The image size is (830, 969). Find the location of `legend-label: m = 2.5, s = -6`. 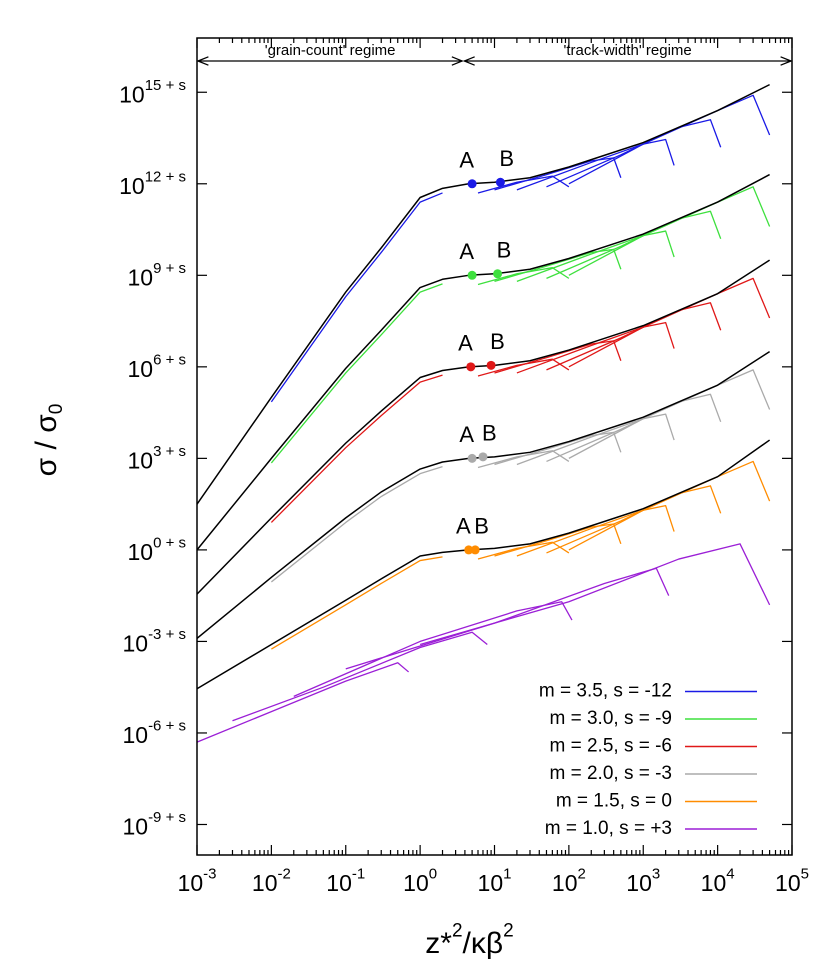

legend-label: m = 2.5, s = -6 is located at coordinates (611, 746).